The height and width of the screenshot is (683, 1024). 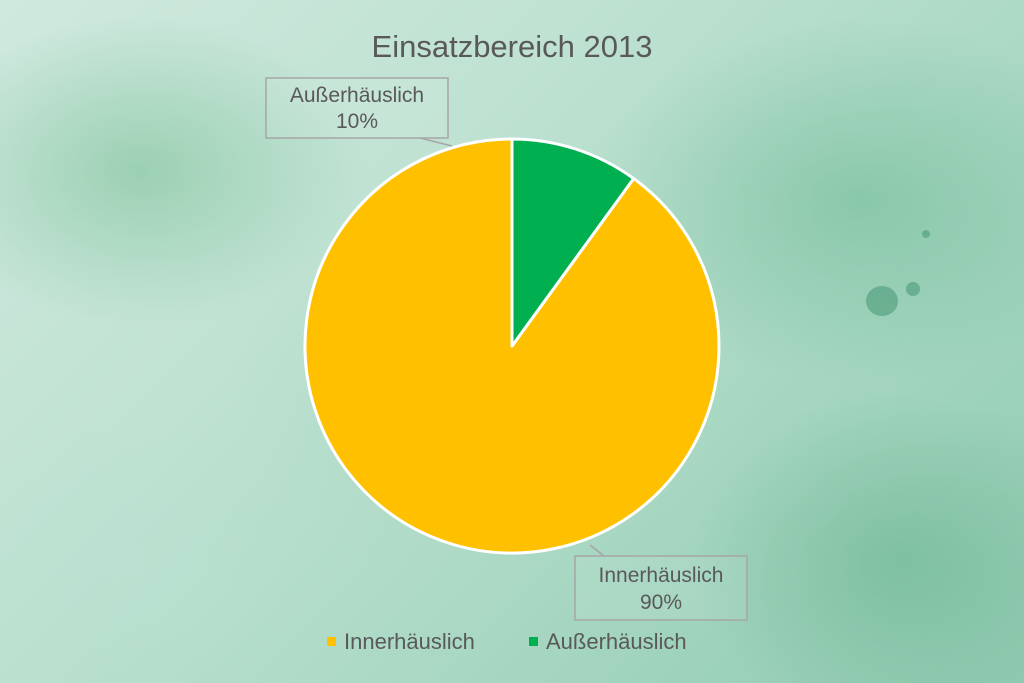 I want to click on label-value: 90%, so click(x=661, y=602).